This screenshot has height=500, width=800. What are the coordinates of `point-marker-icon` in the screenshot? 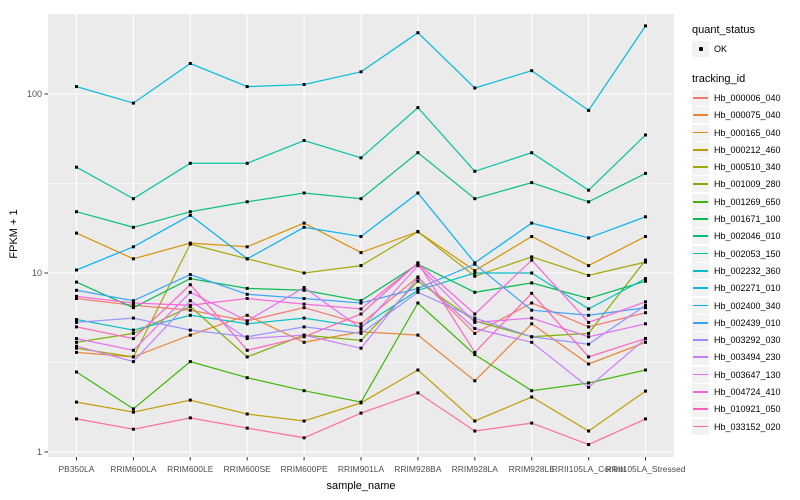 It's located at (700, 48).